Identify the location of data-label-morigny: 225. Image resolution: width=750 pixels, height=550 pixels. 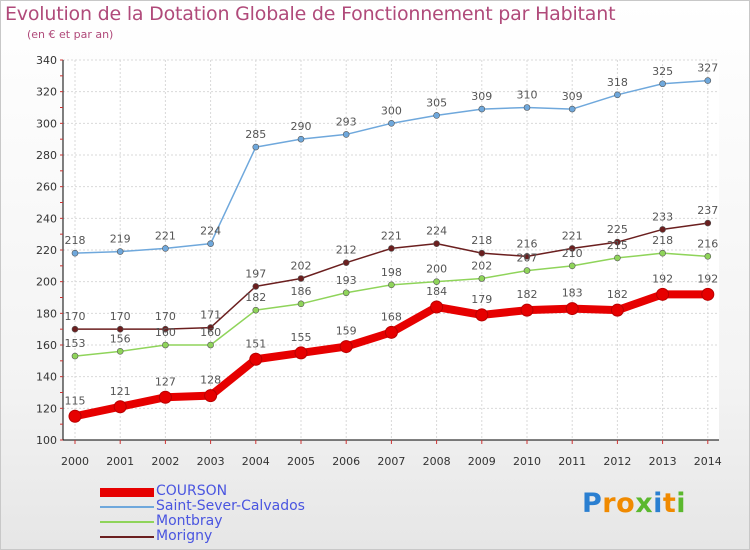
(617, 229).